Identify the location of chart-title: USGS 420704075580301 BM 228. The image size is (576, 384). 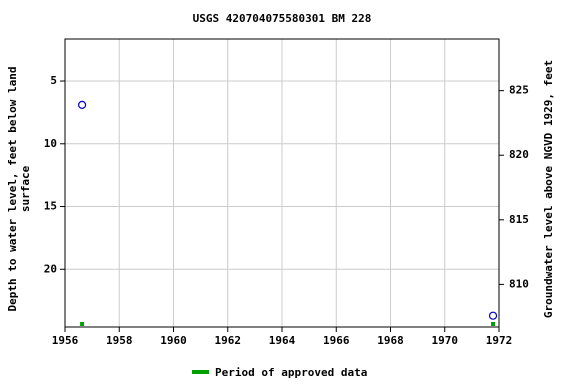
(282, 18).